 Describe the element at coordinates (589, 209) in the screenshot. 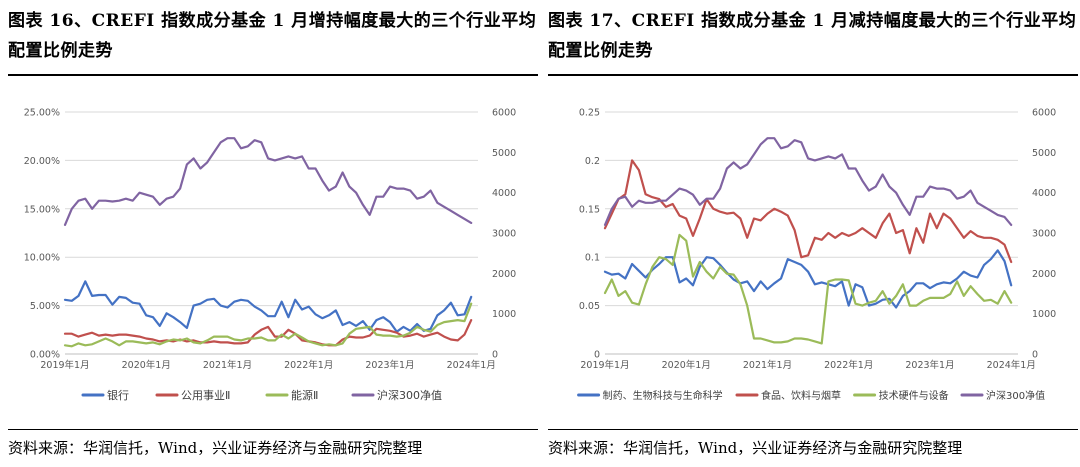

I see `y-tick-label-left: 0.15` at that location.